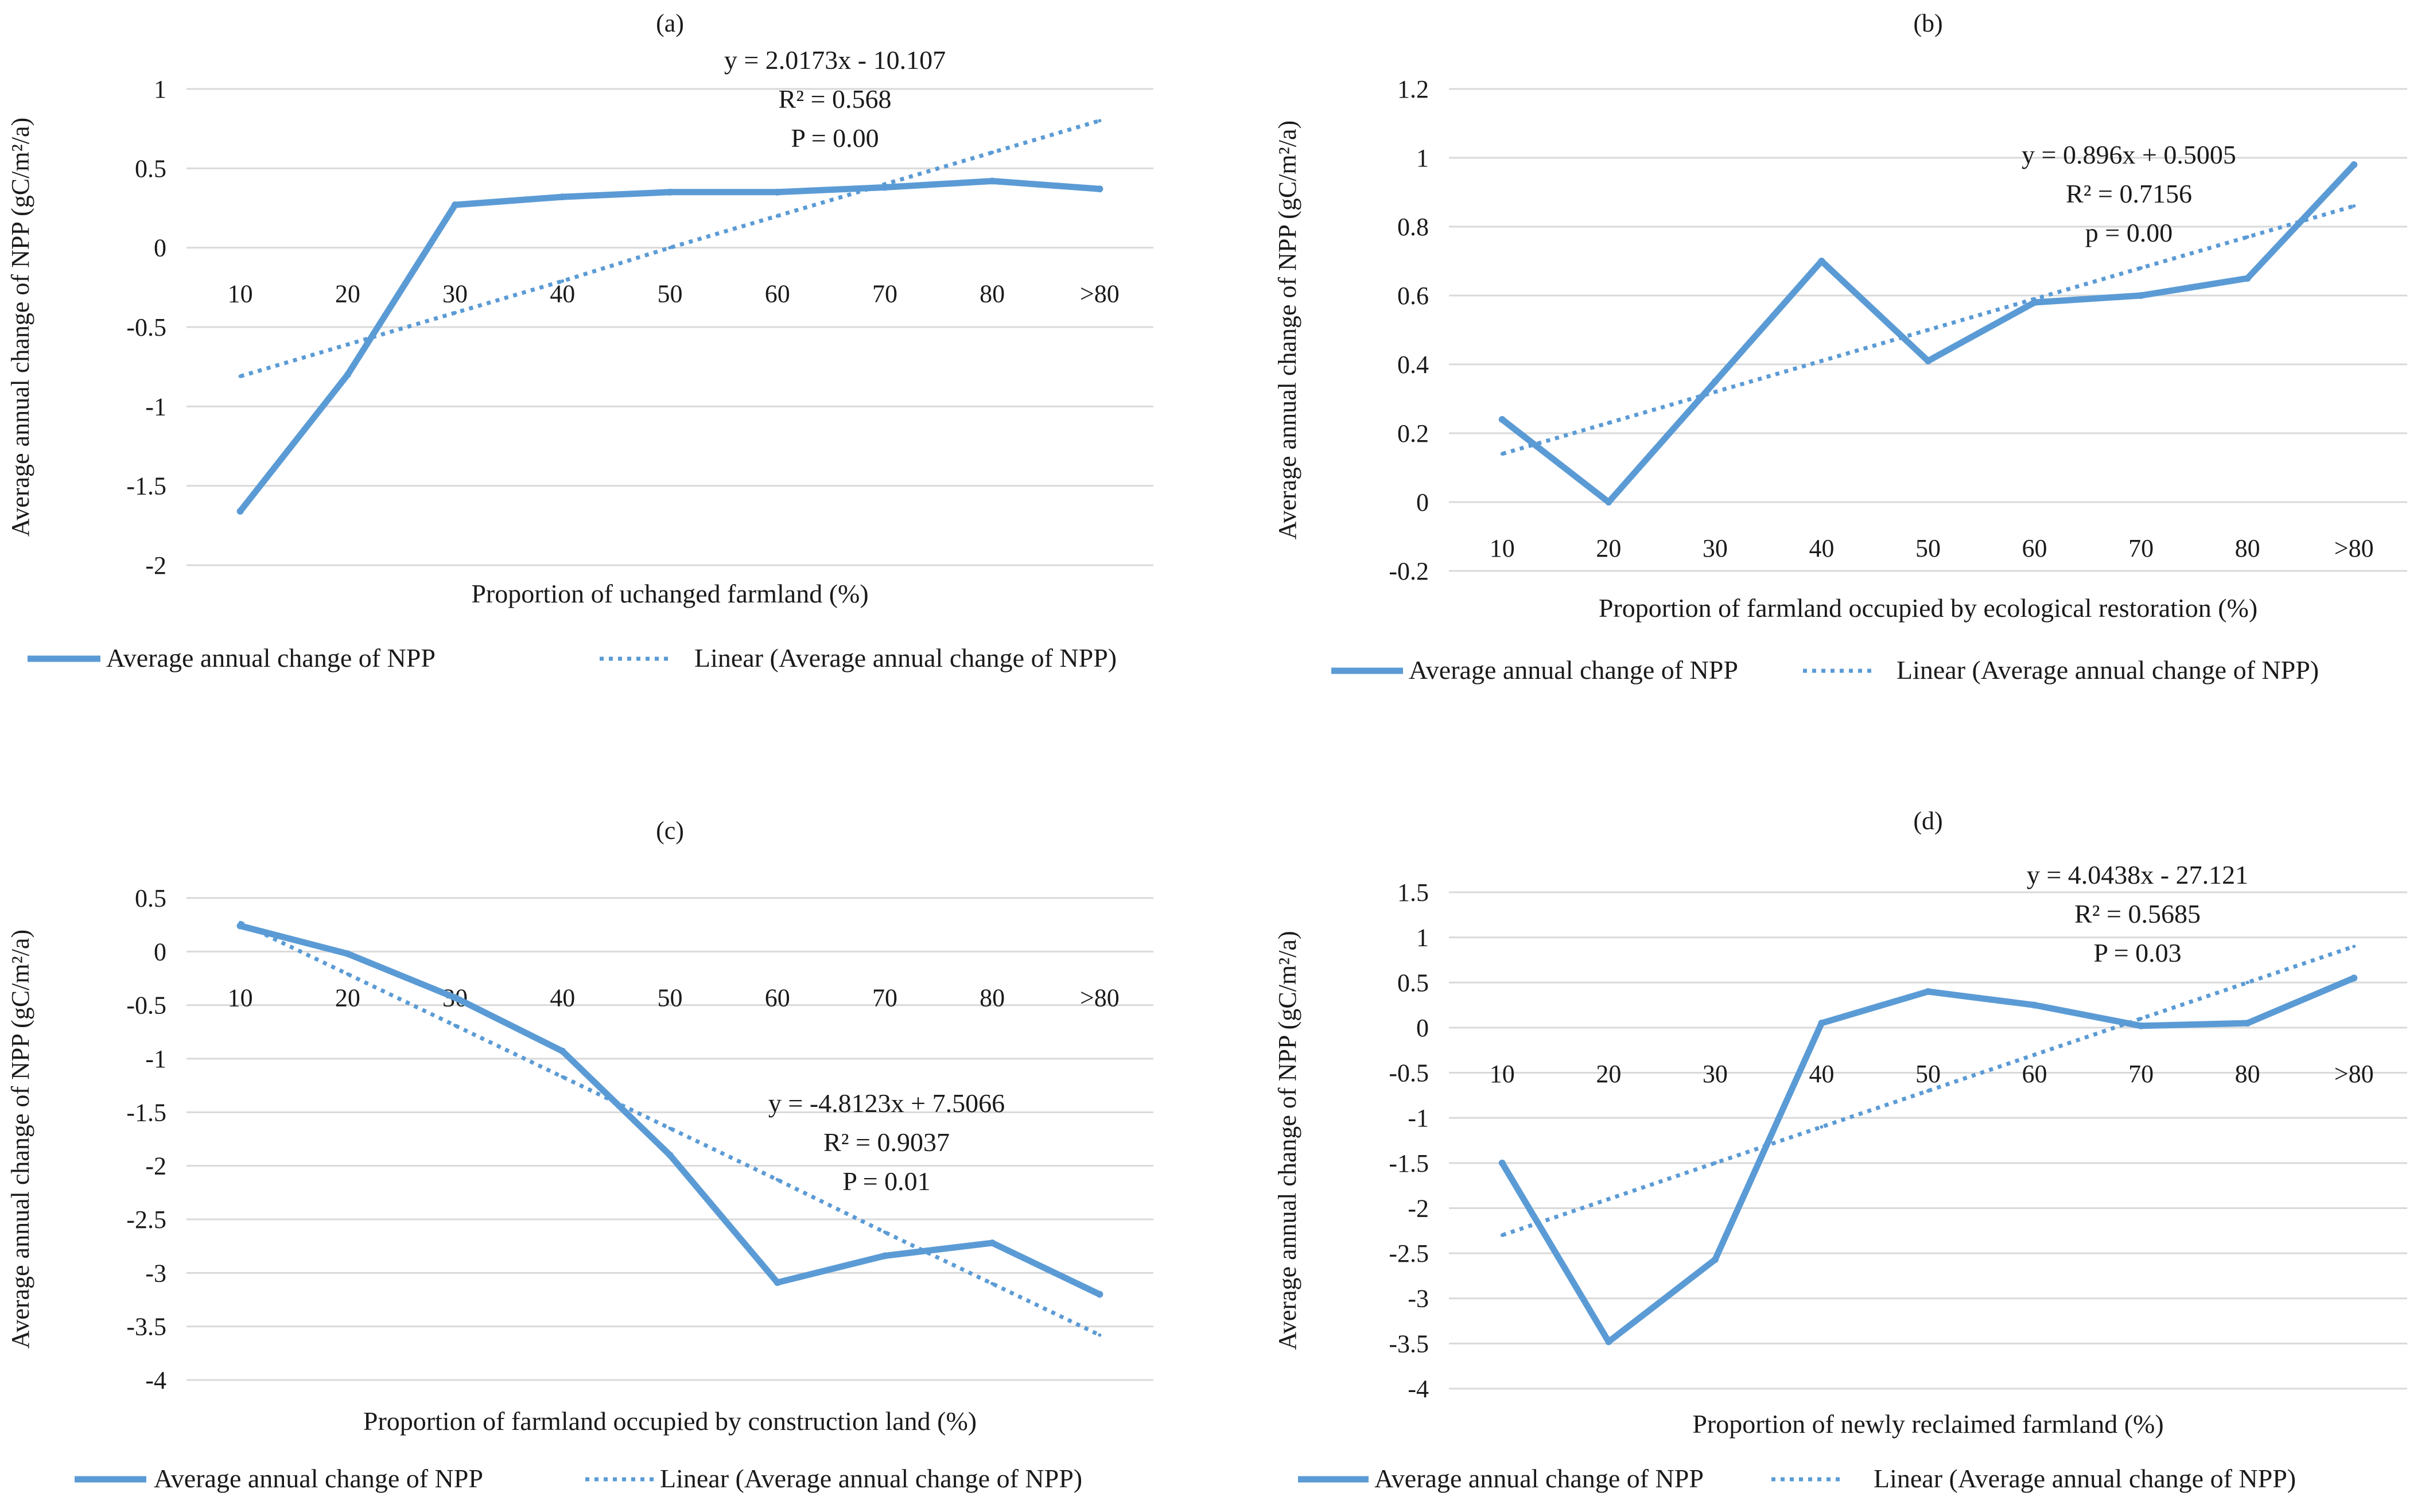 The image size is (2425, 1512). Describe the element at coordinates (1927, 821) in the screenshot. I see `panel-title: (d)` at that location.